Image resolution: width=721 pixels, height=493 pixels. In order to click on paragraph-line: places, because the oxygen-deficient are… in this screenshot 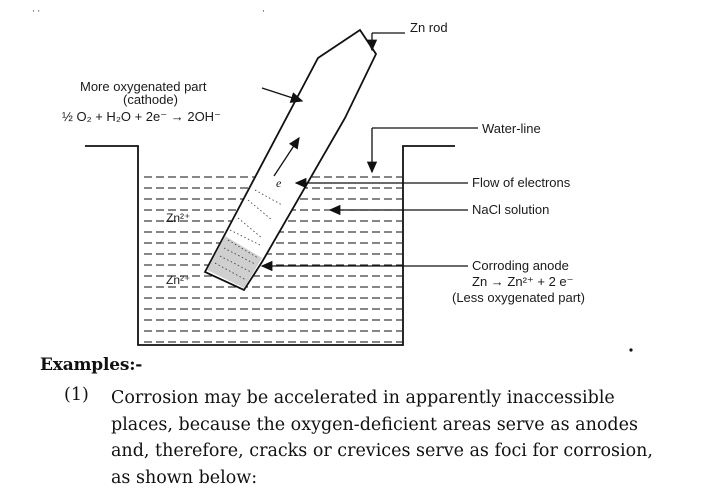, I will do `click(374, 424)`.